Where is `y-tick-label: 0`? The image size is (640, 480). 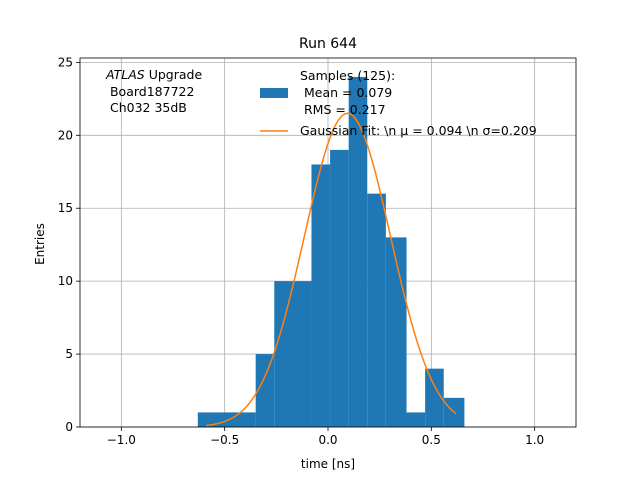
y-tick-label: 0 is located at coordinates (69, 427).